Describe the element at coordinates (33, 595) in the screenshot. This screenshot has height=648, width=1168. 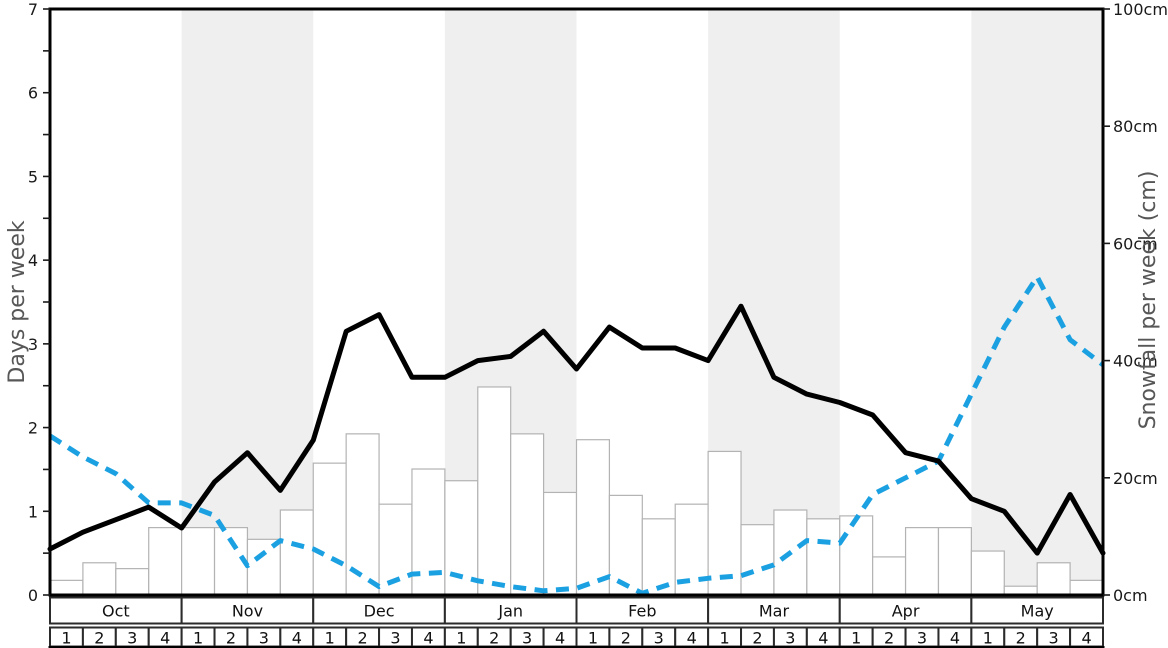
I see `left-axis-tick-label: 0` at that location.